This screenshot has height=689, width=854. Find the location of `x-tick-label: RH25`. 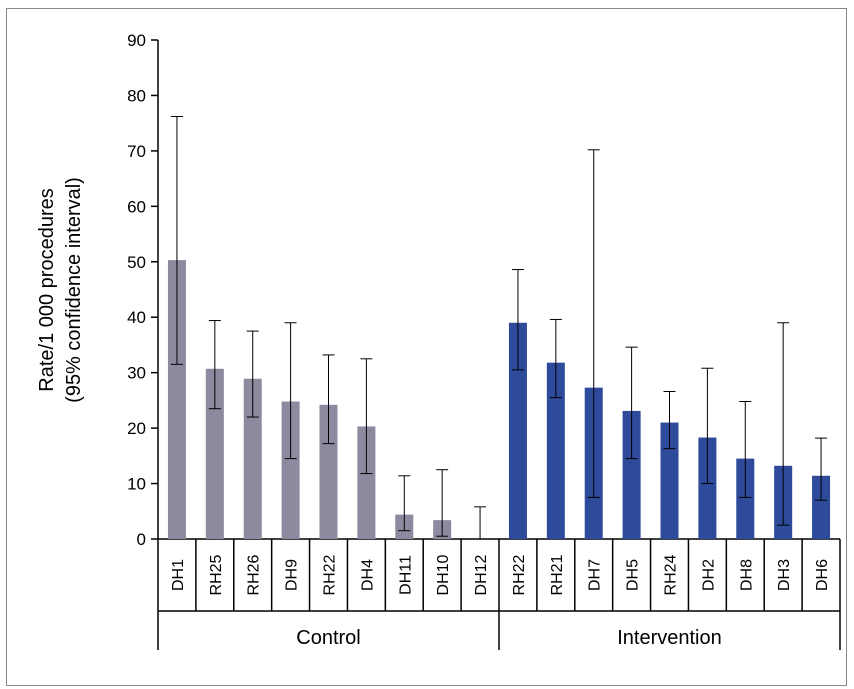

x-tick-label: RH25 is located at coordinates (216, 574).